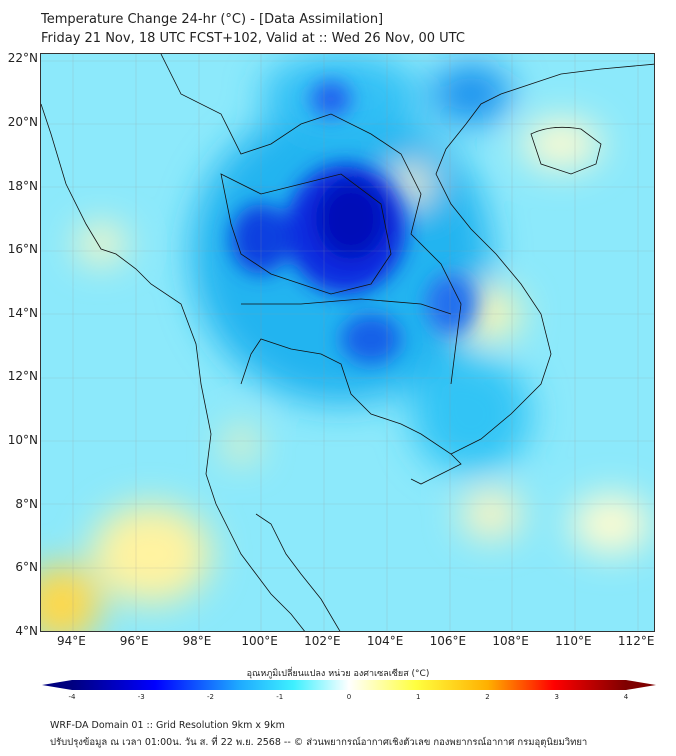  Describe the element at coordinates (349, 685) in the screenshot. I see `colorbar` at that location.